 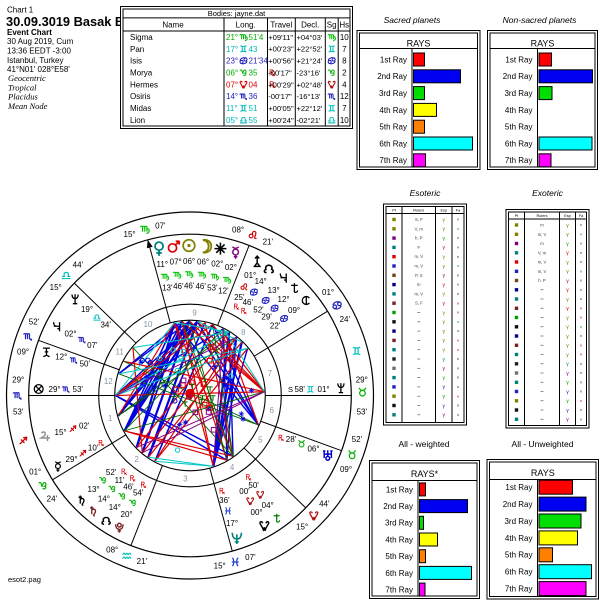 What do you see at coordinates (444, 210) in the screenshot?
I see `svg-text: Esp` at bounding box center [444, 210].